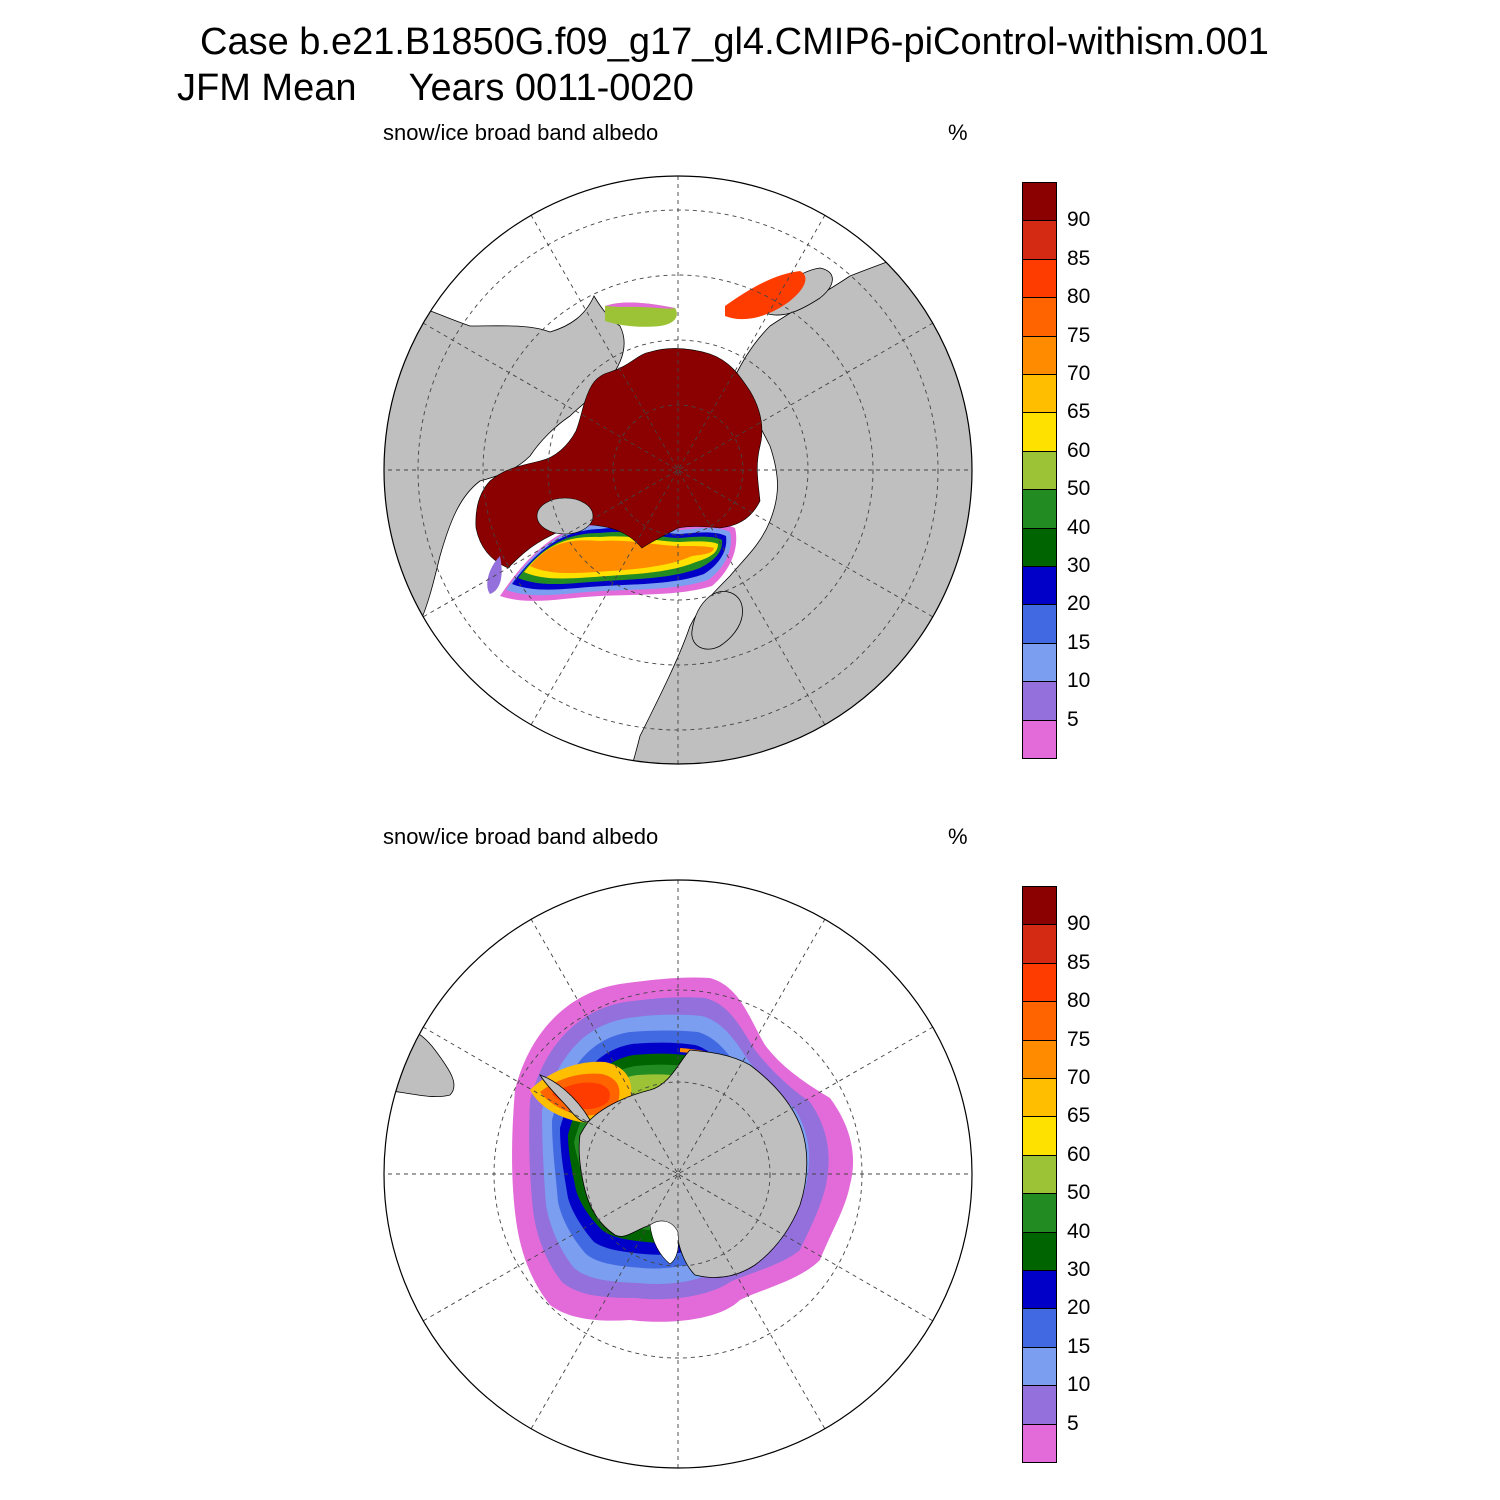 This screenshot has height=1500, width=1500. Describe the element at coordinates (958, 132) in the screenshot. I see `north-units-label: %` at that location.